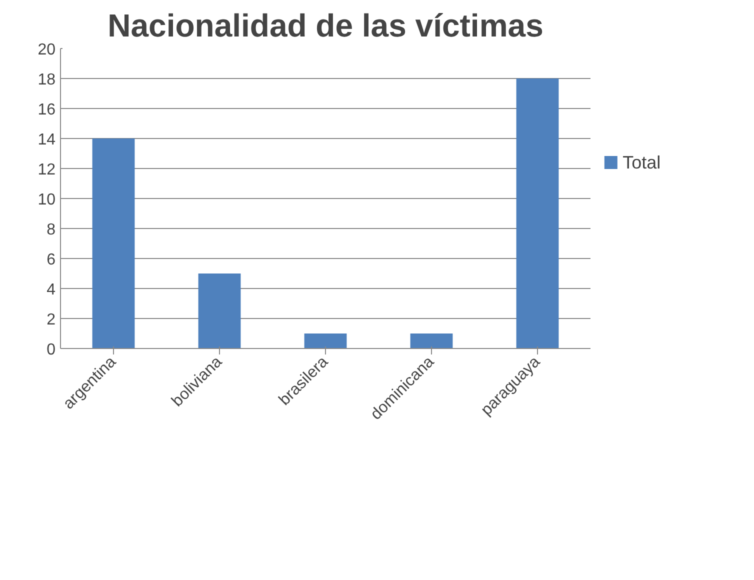 This screenshot has width=754, height=580. I want to click on y-tick-label: 14, so click(47, 140).